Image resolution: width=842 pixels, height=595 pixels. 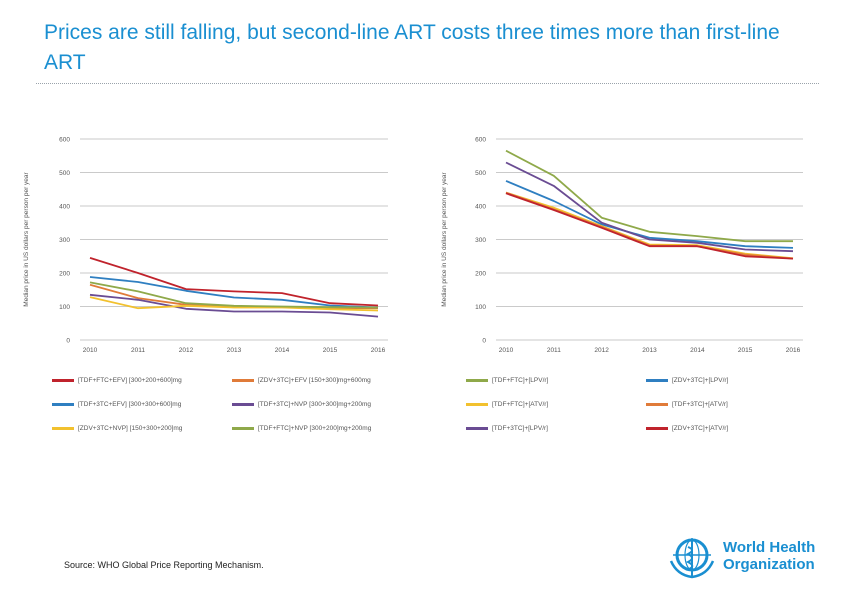 What do you see at coordinates (769, 564) in the screenshot?
I see `who-name-line2: Organization` at bounding box center [769, 564].